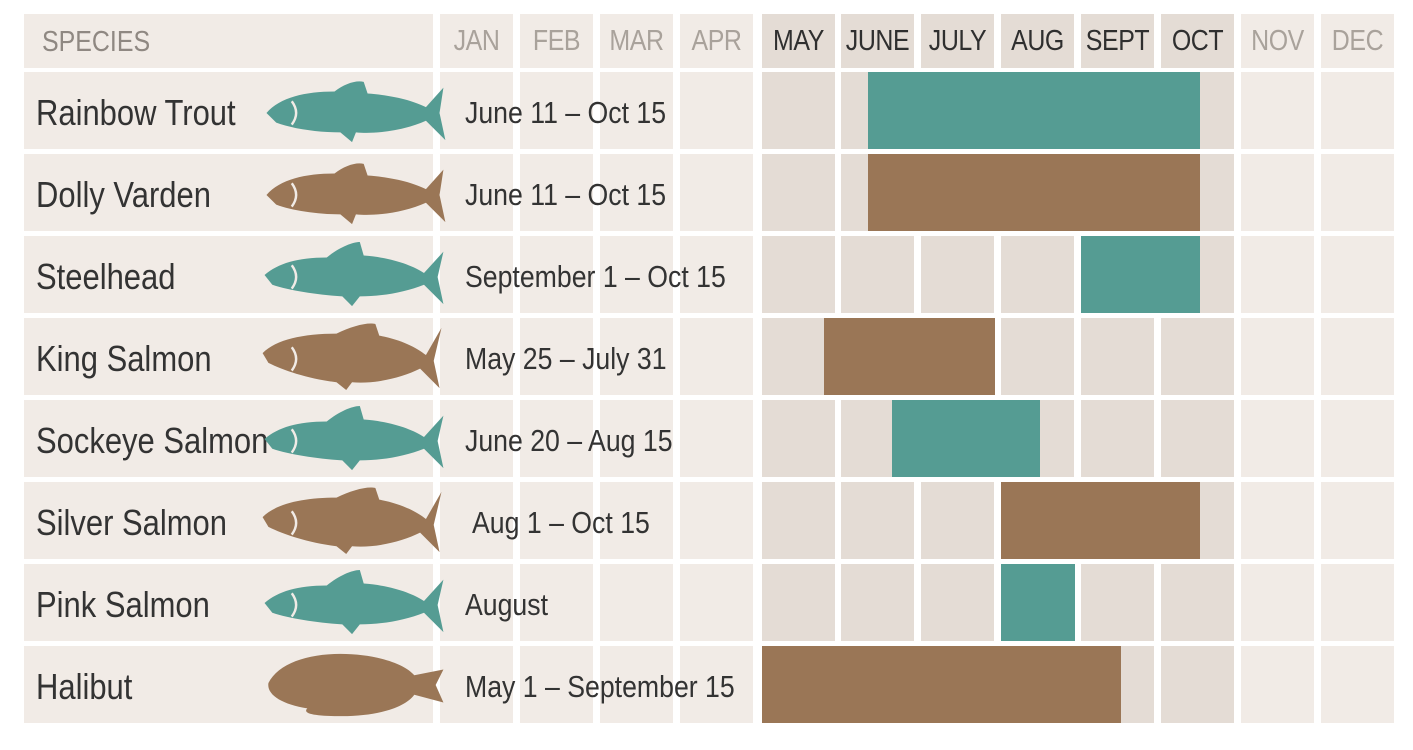 The height and width of the screenshot is (750, 1413). What do you see at coordinates (123, 604) in the screenshot?
I see `species-name: Pink Salmon` at bounding box center [123, 604].